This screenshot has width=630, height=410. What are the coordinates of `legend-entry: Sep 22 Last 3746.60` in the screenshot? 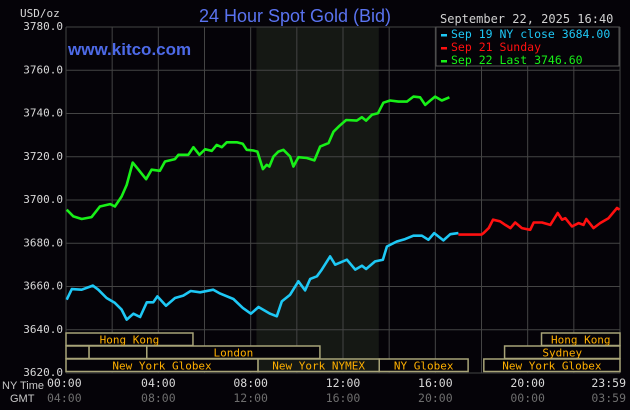 It's located at (517, 60).